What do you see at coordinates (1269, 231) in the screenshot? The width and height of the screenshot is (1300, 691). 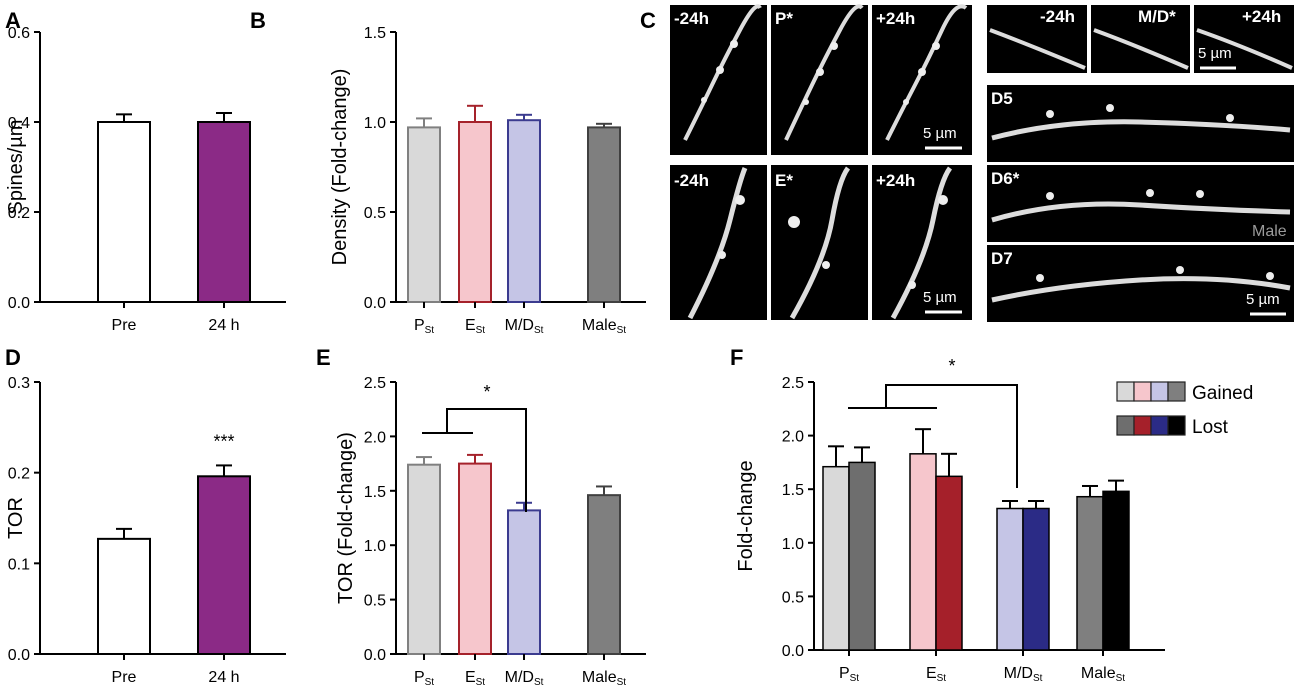 I see `male-label: Male` at bounding box center [1269, 231].